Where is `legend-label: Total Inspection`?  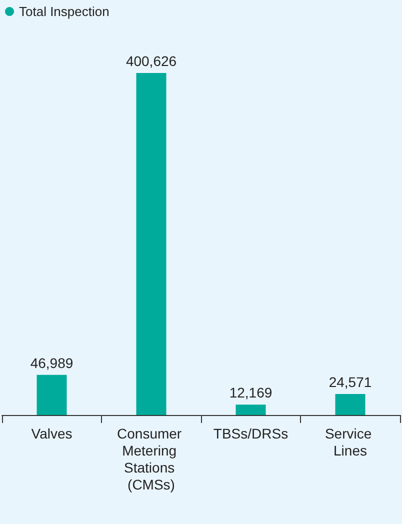
legend-label: Total Inspection is located at coordinates (64, 11).